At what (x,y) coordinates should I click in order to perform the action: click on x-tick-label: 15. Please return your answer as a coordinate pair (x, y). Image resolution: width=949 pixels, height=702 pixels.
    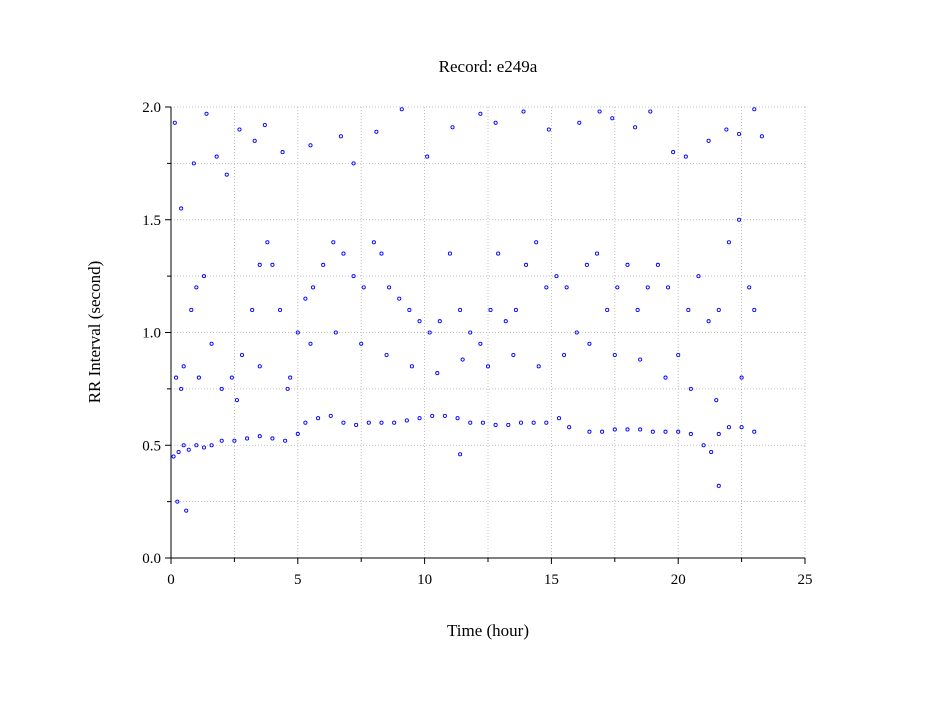
    Looking at the image, I should click on (551, 580).